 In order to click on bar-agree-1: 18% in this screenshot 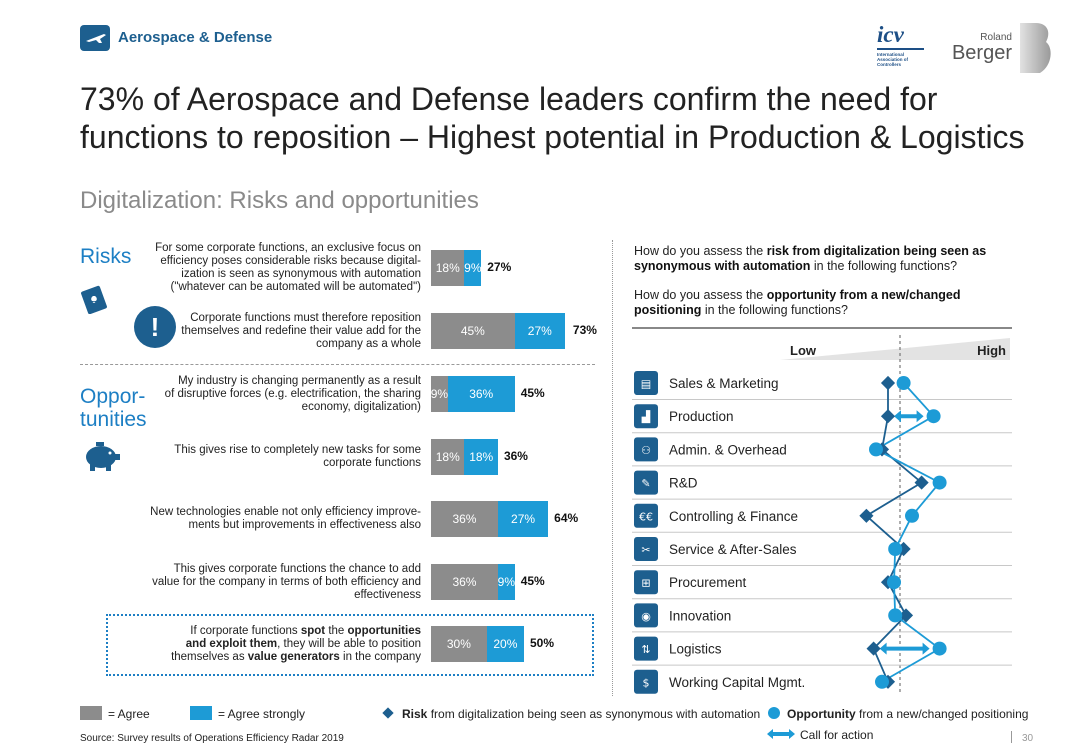, I will do `click(448, 268)`.